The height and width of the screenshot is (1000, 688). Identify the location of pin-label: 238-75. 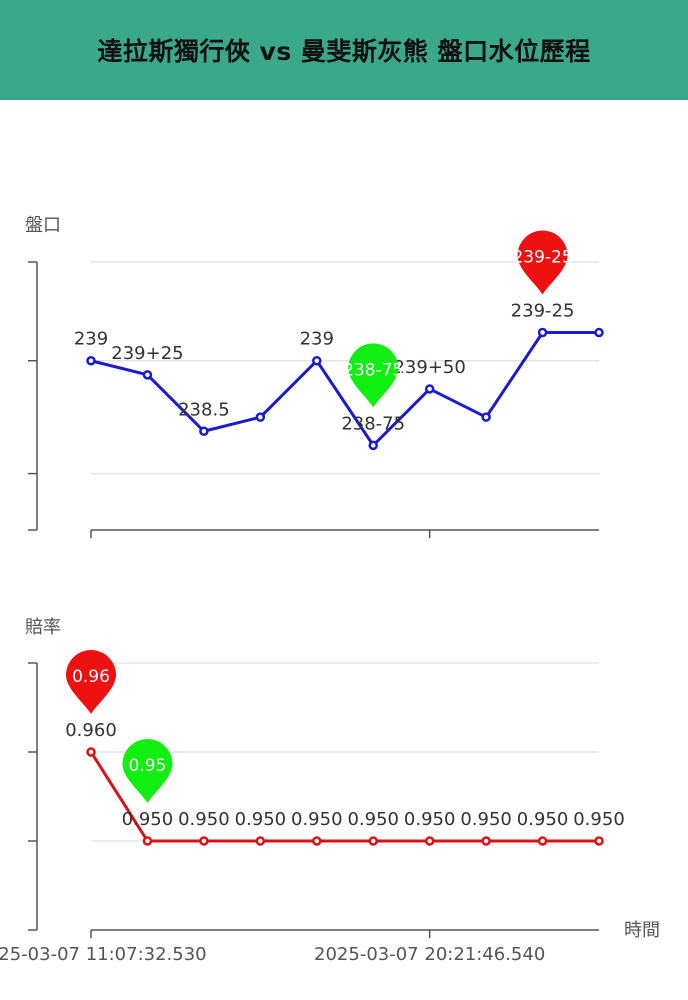
(373, 370).